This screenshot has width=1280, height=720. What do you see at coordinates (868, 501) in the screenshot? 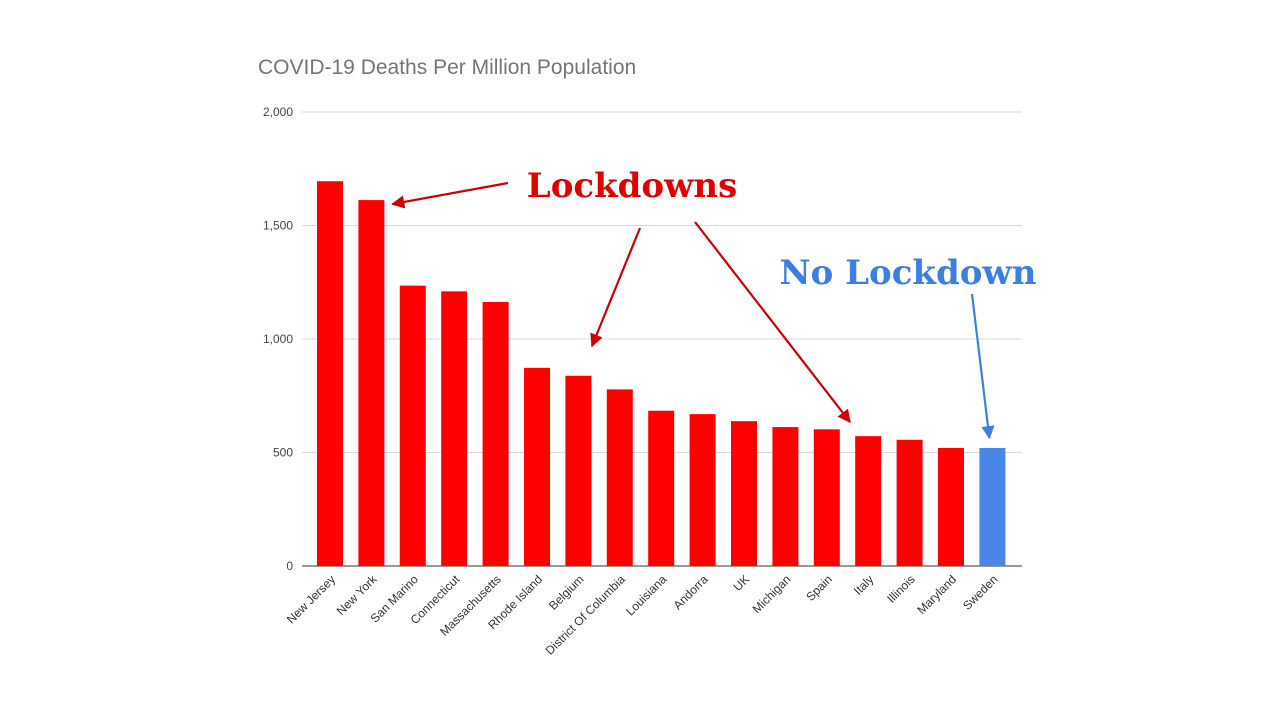
I see `bar-italy` at bounding box center [868, 501].